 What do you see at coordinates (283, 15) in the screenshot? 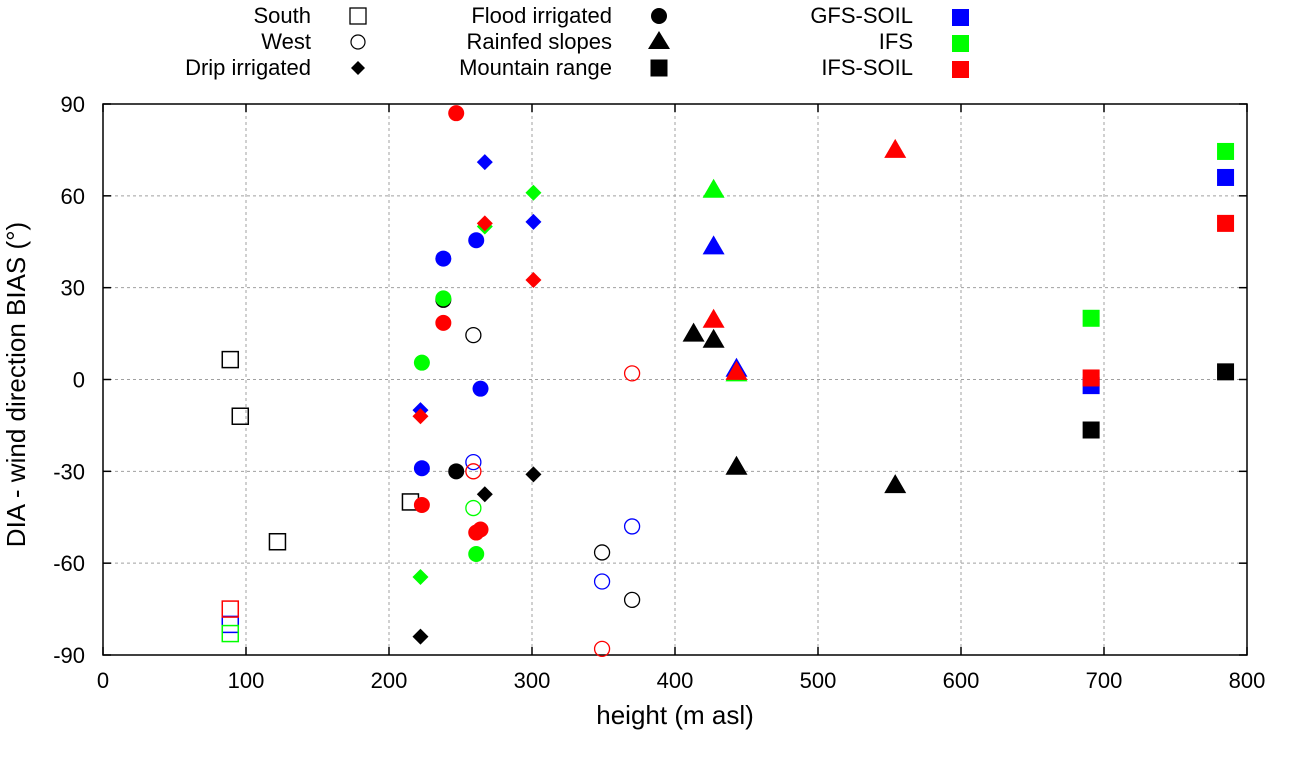
I see `legend-label: South` at bounding box center [283, 15].